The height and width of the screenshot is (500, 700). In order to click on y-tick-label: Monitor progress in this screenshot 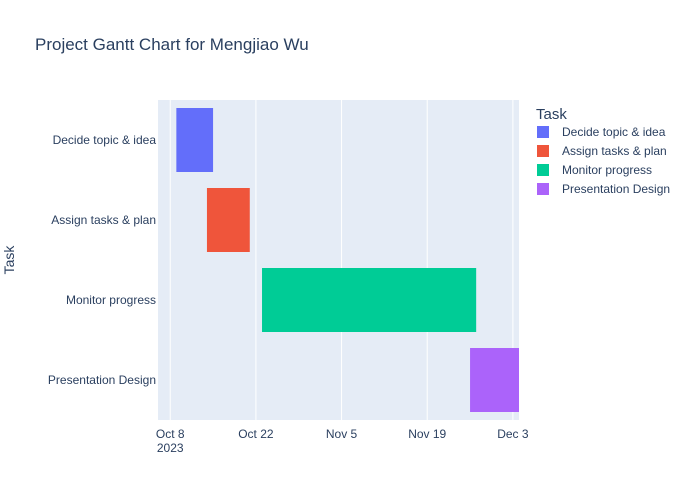, I will do `click(111, 300)`.